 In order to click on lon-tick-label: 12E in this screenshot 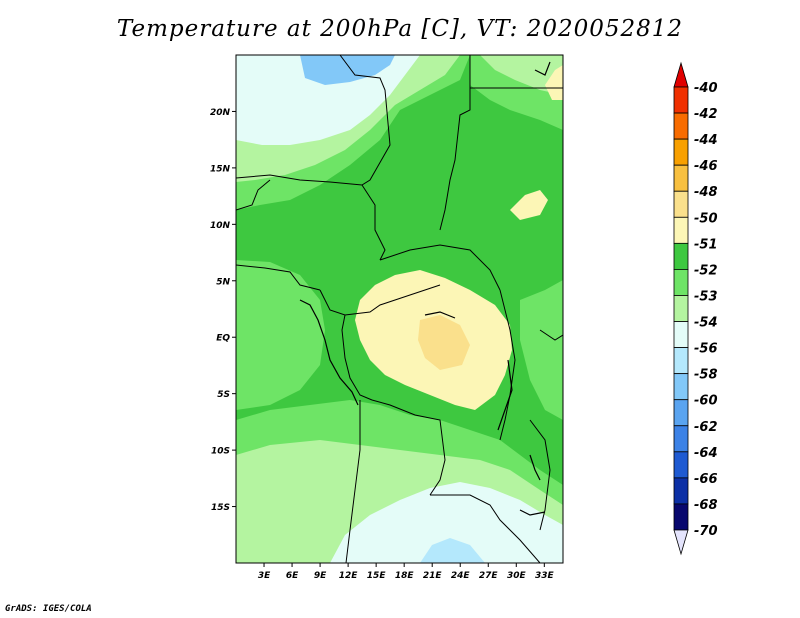, I will do `click(349, 576)`.